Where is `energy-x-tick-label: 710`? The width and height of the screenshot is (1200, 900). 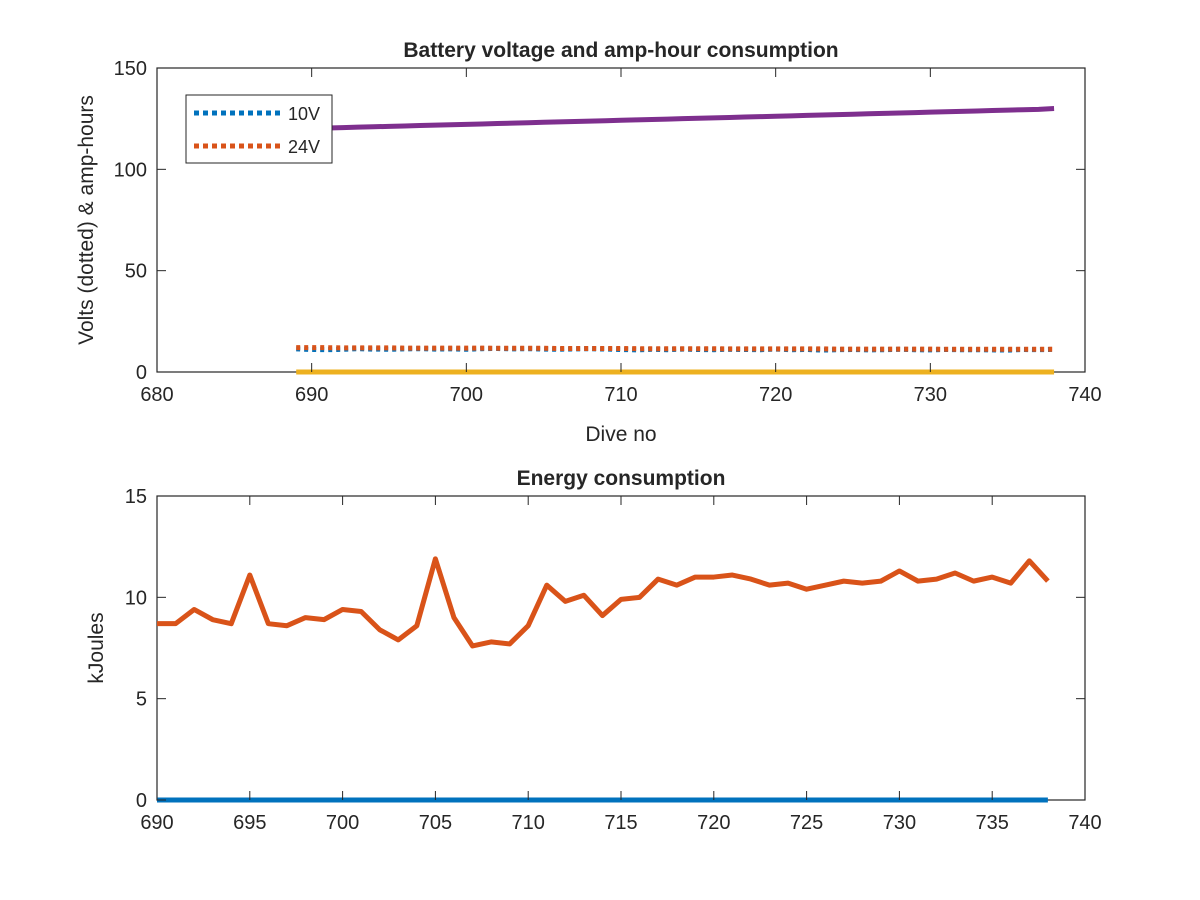
energy-x-tick-label: 710 is located at coordinates (528, 823).